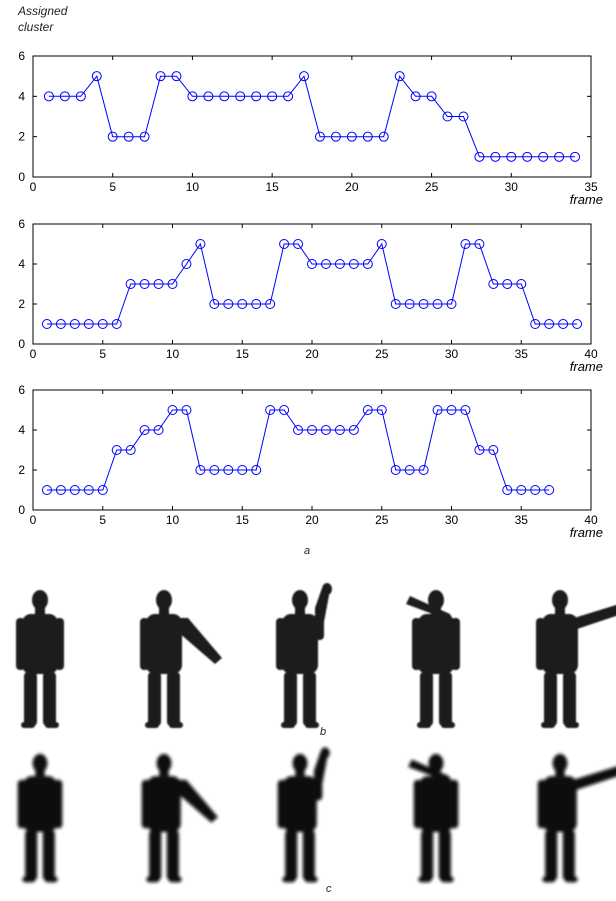  I want to click on y-tick-label: 2, so click(21, 304).